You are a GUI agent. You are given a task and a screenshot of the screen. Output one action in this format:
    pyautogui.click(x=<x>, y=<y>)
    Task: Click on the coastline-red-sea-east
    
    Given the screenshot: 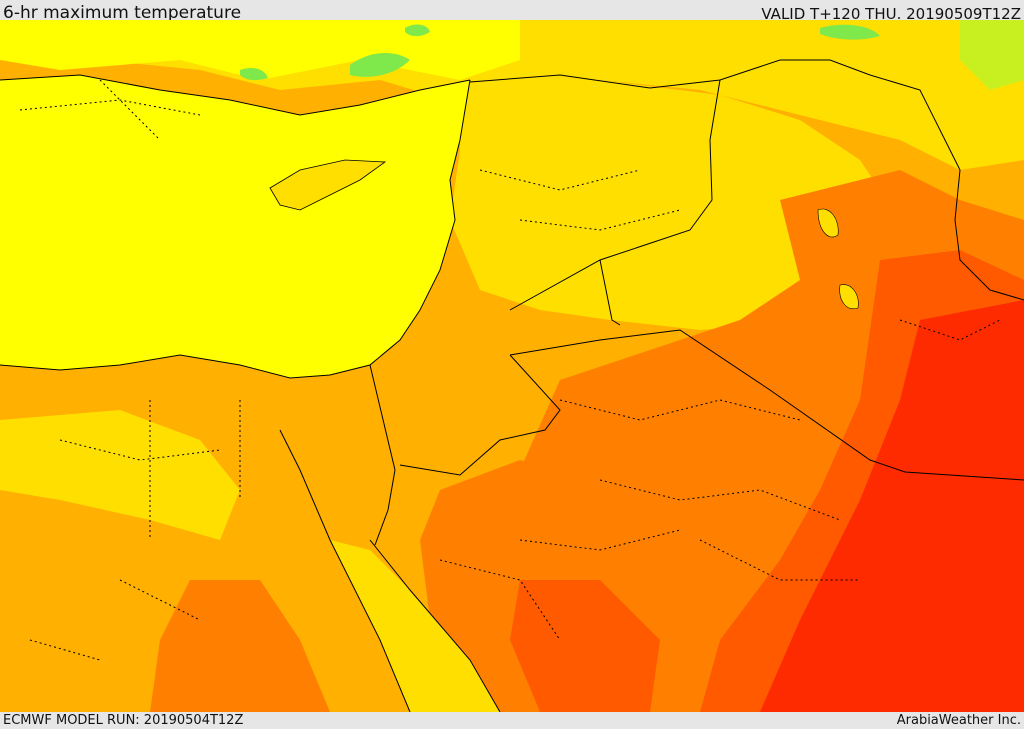 What is the action you would take?
    pyautogui.click(x=435, y=625)
    